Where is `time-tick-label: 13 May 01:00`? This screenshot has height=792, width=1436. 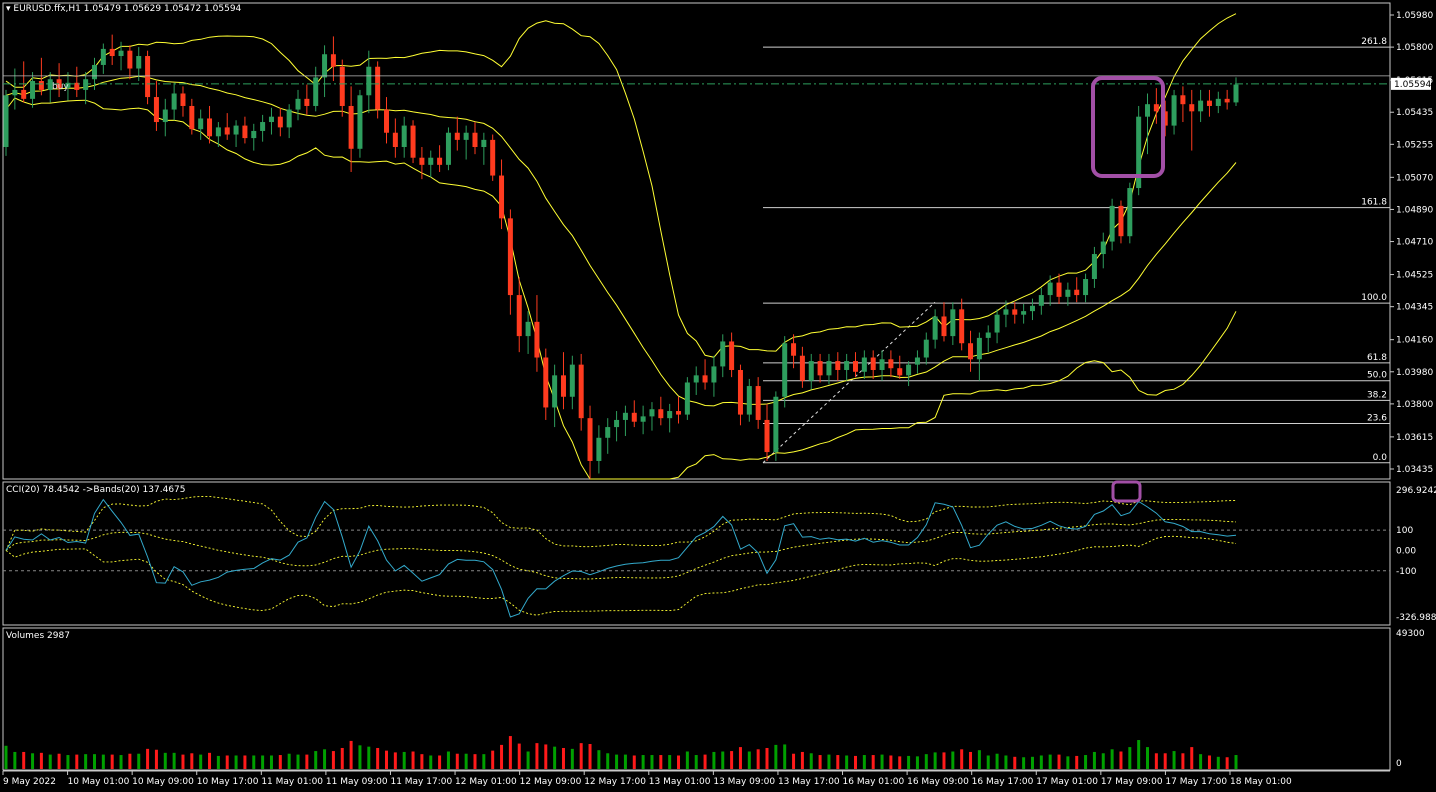
time-tick-label: 13 May 01:00 is located at coordinates (680, 782).